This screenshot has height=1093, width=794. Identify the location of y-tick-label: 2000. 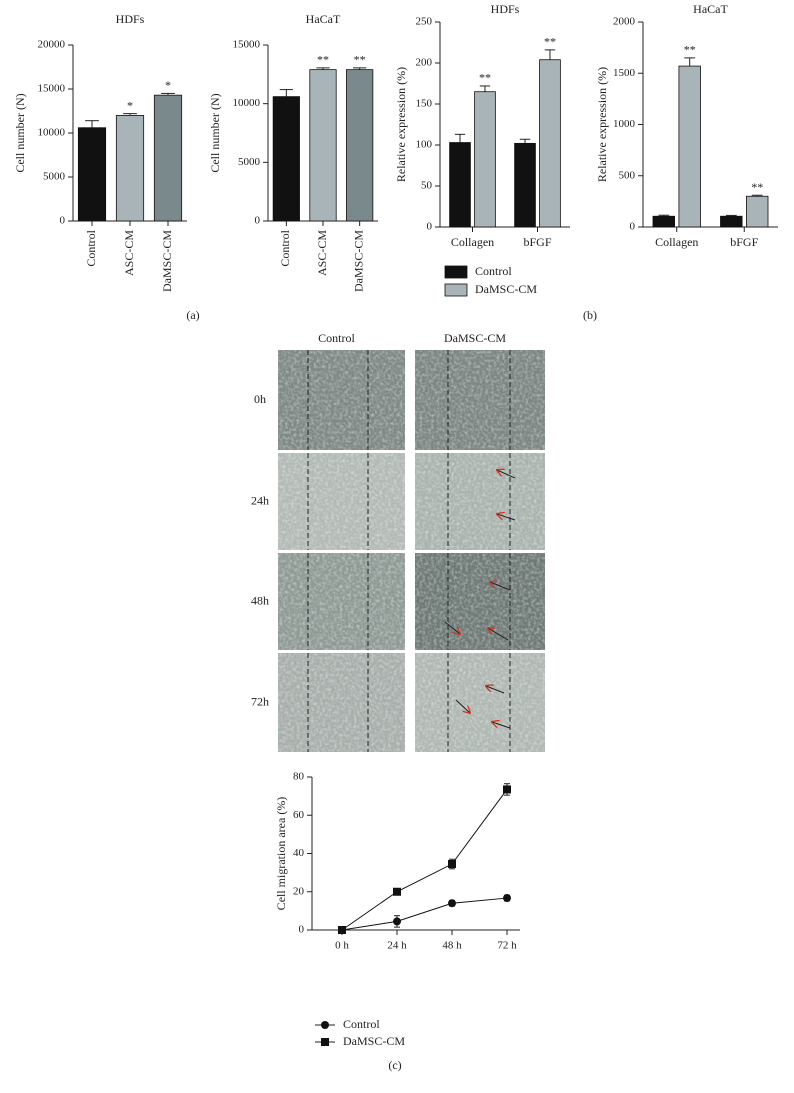
(624, 22).